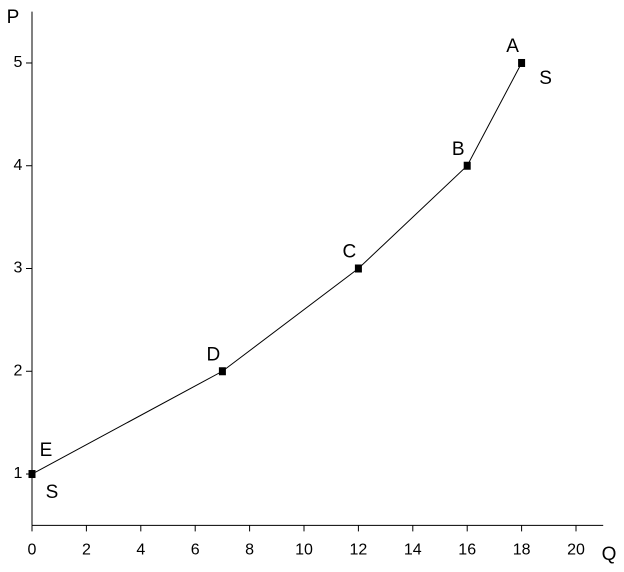  I want to click on point-label: A, so click(512, 46).